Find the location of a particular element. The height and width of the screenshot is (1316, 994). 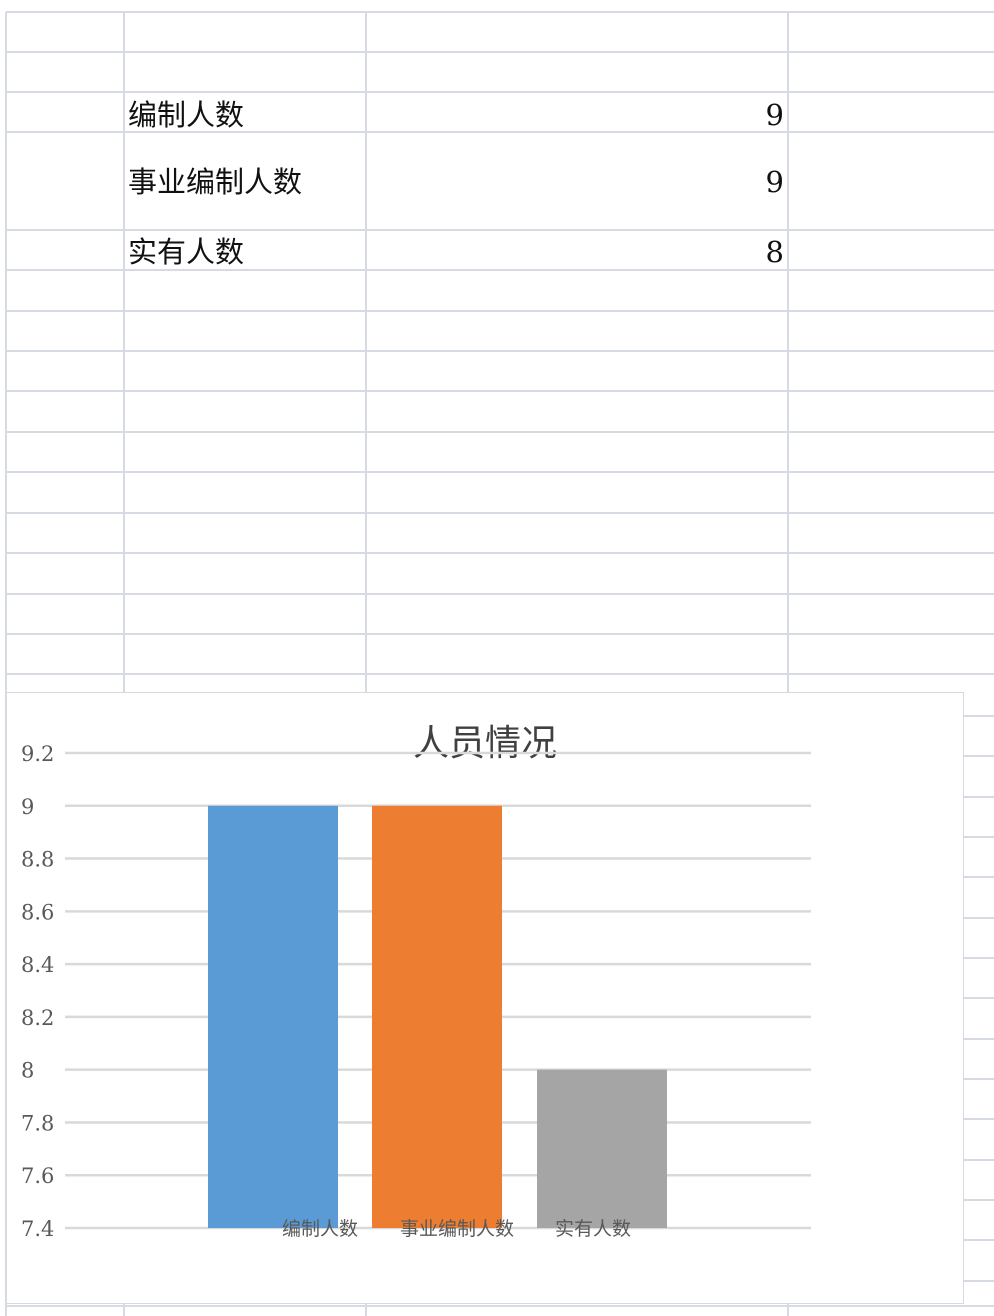

cell-label-staff-quota: 编制人数 is located at coordinates (186, 115).